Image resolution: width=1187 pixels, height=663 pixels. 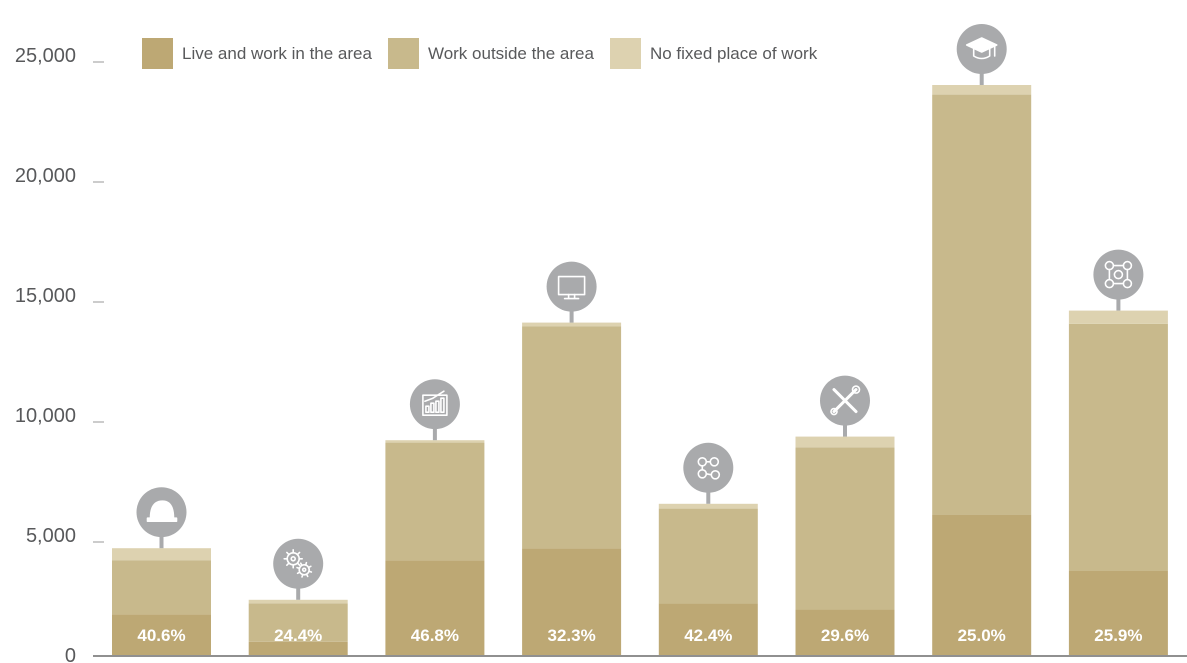 What do you see at coordinates (982, 635) in the screenshot?
I see `bar-label: 25.0%` at bounding box center [982, 635].